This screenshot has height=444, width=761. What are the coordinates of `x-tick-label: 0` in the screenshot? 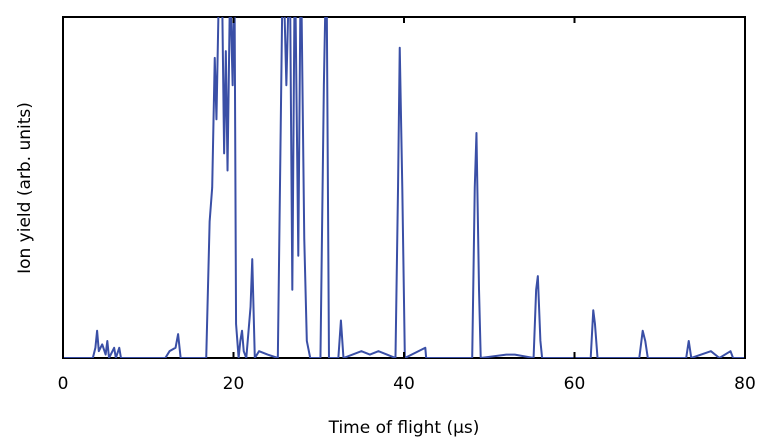 It's located at (63, 384).